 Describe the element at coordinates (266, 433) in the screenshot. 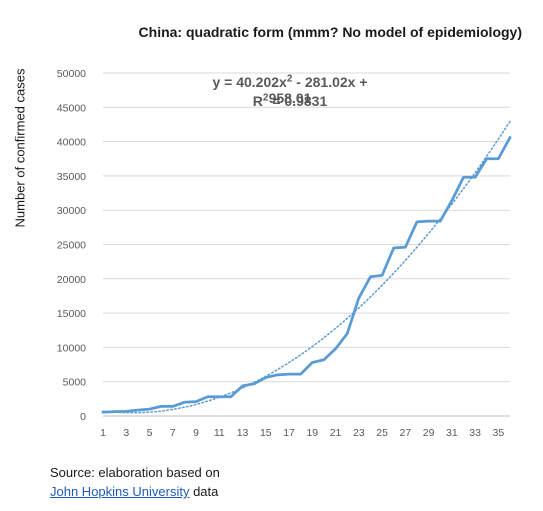

I see `x-tick-label: 15` at that location.